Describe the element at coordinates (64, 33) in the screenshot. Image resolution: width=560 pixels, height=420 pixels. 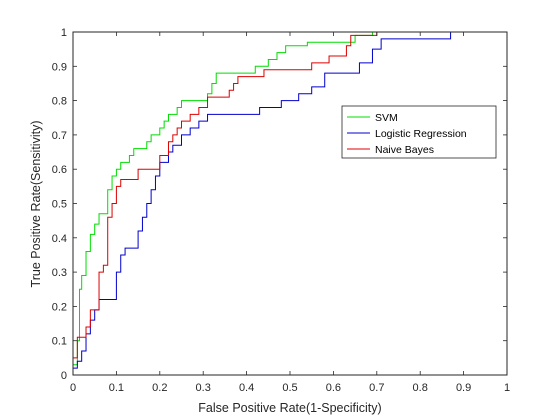
I see `y-tick-label: 1` at that location.